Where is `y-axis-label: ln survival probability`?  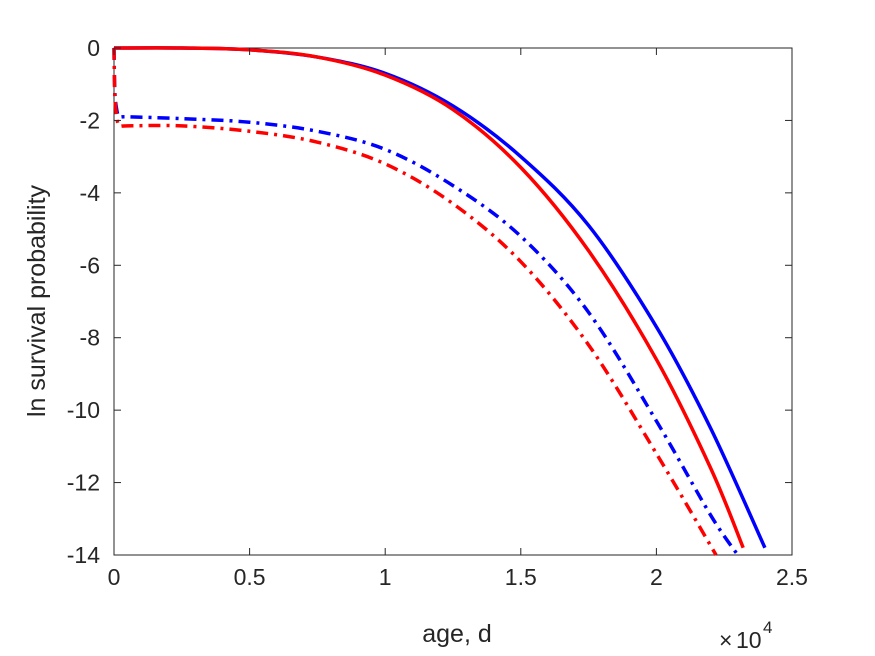 y-axis-label: ln survival probability is located at coordinates (37, 300).